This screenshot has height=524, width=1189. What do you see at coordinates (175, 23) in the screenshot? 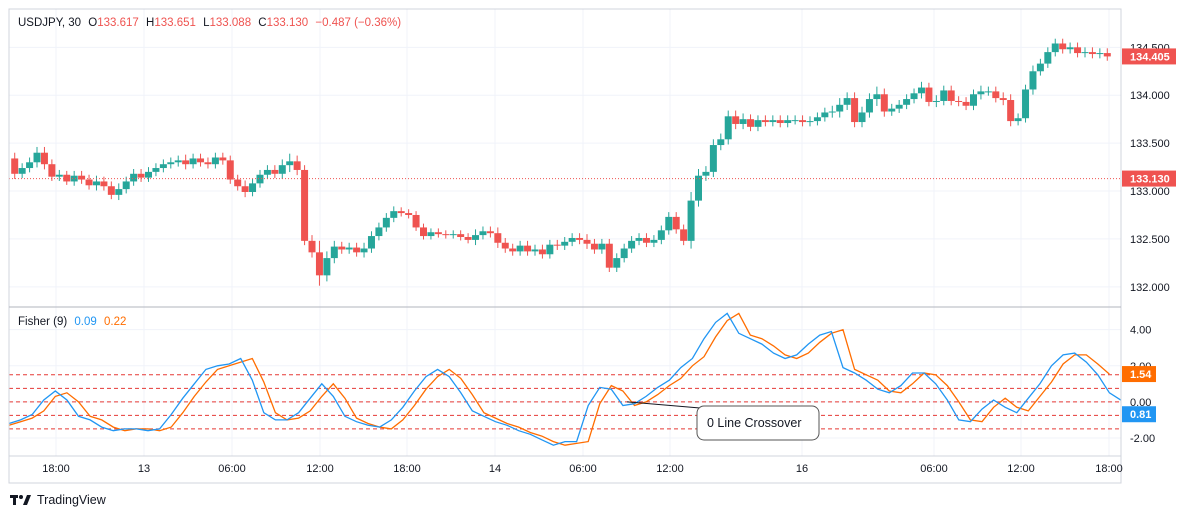
I see `high-value: 133.651` at bounding box center [175, 23].